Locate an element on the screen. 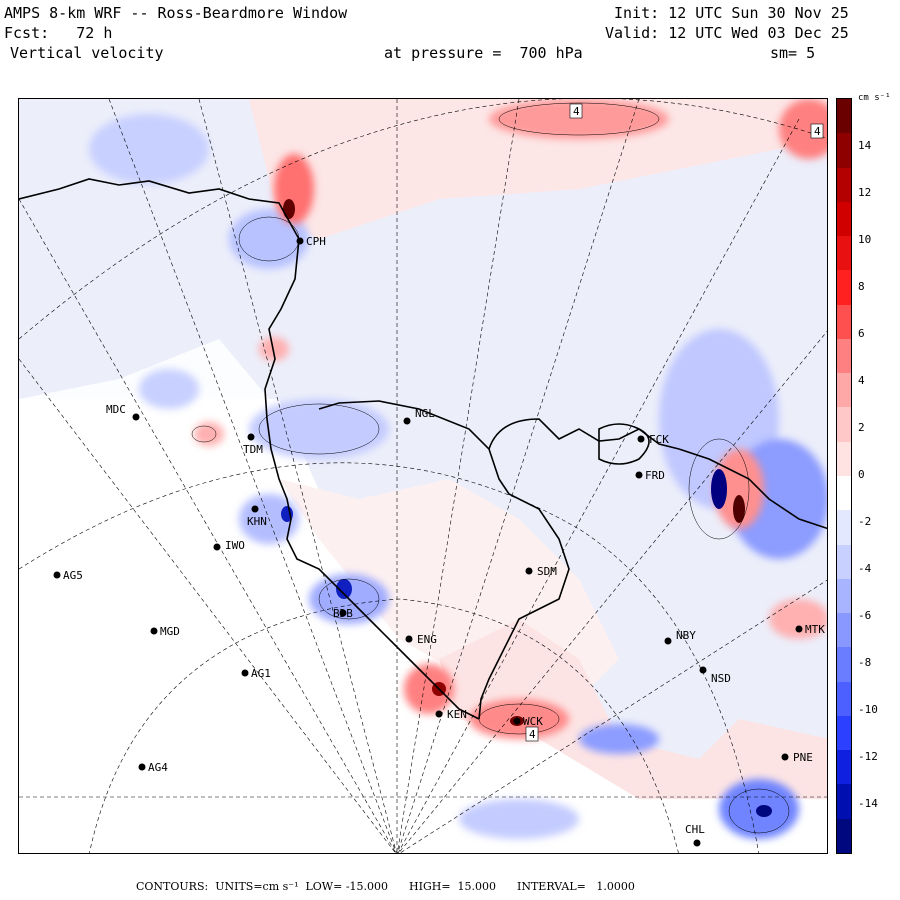 The image size is (900, 900). station-eng: ENG is located at coordinates (421, 639).